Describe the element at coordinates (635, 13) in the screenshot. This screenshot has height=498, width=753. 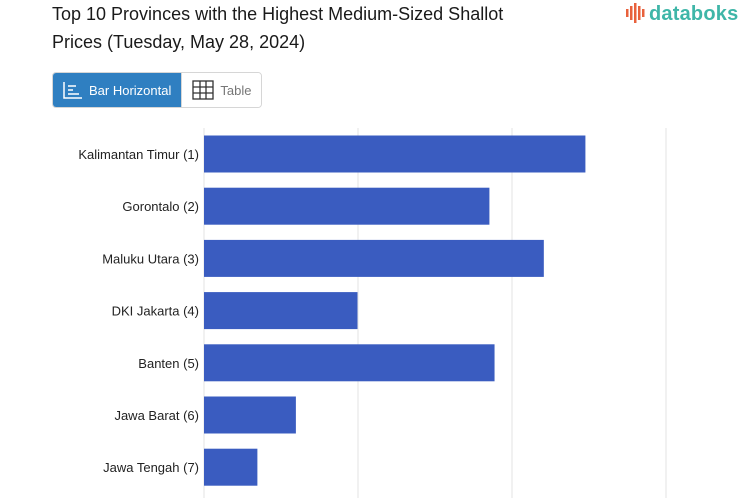
I see `logo-bars-icon` at that location.